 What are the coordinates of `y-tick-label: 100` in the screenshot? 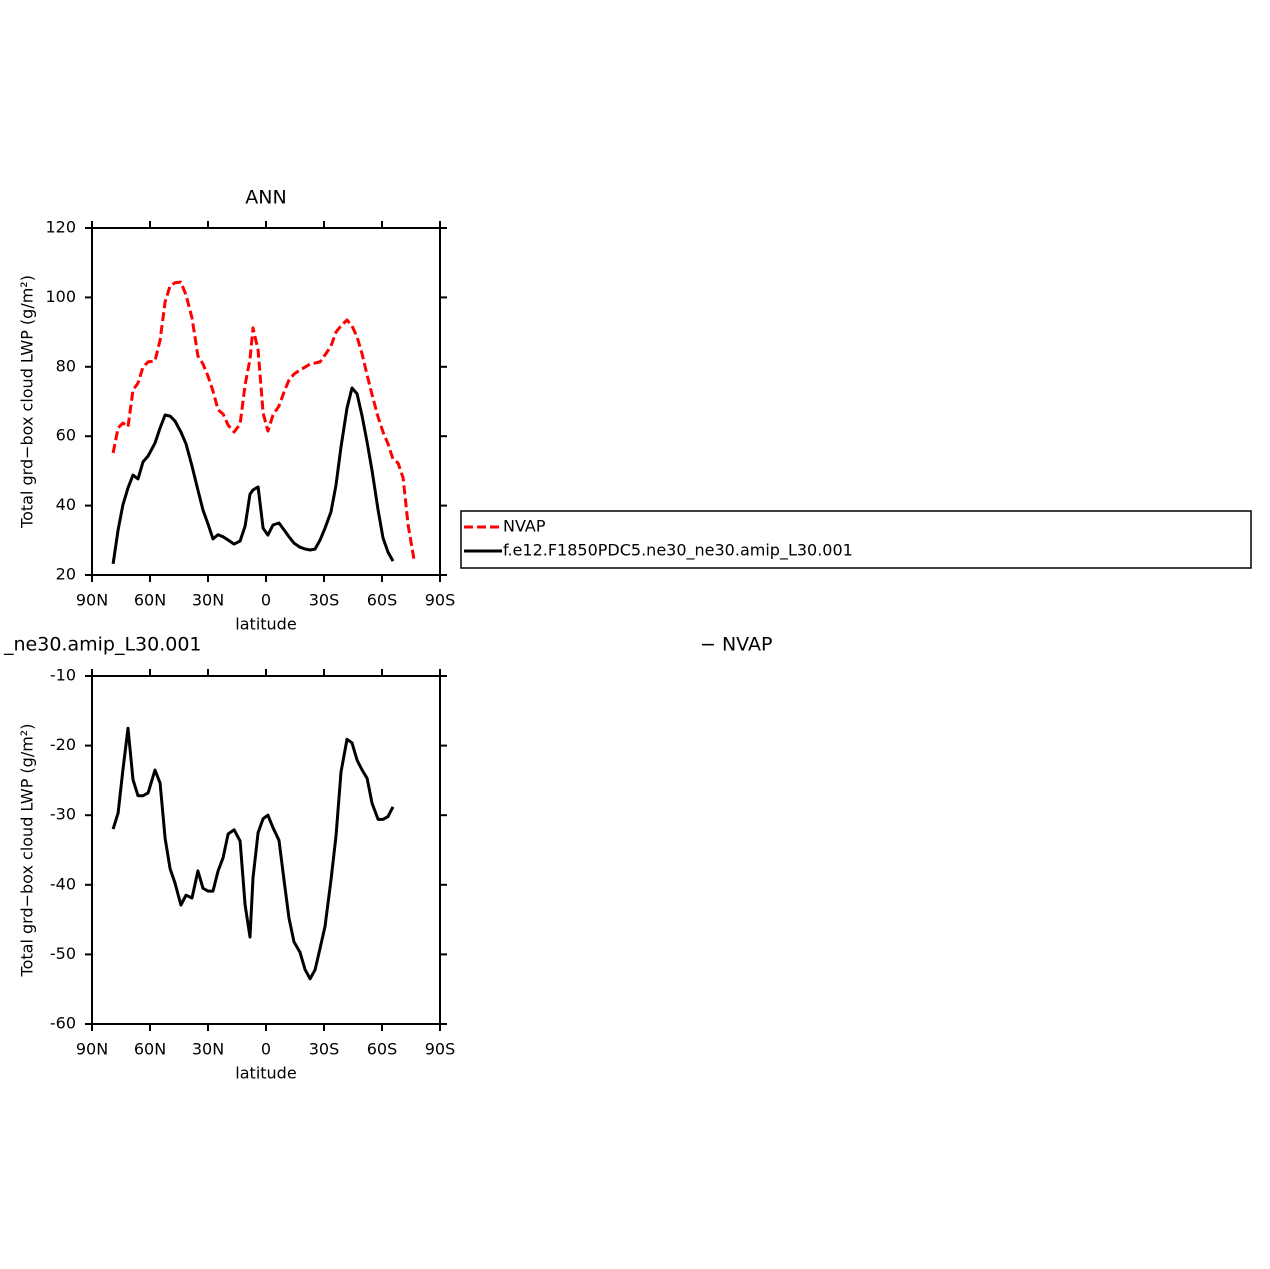 It's located at (60, 296).